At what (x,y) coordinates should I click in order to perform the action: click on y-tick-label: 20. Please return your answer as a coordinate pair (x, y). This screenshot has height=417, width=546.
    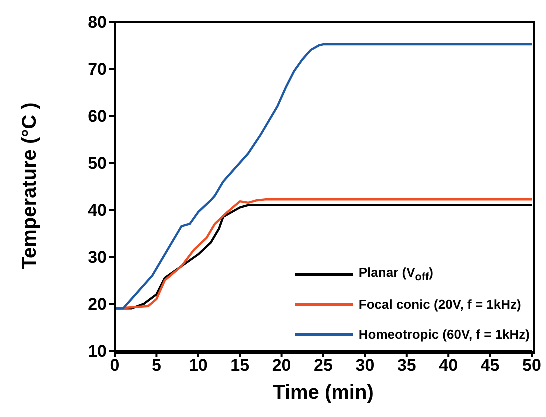
    Looking at the image, I should click on (97, 304).